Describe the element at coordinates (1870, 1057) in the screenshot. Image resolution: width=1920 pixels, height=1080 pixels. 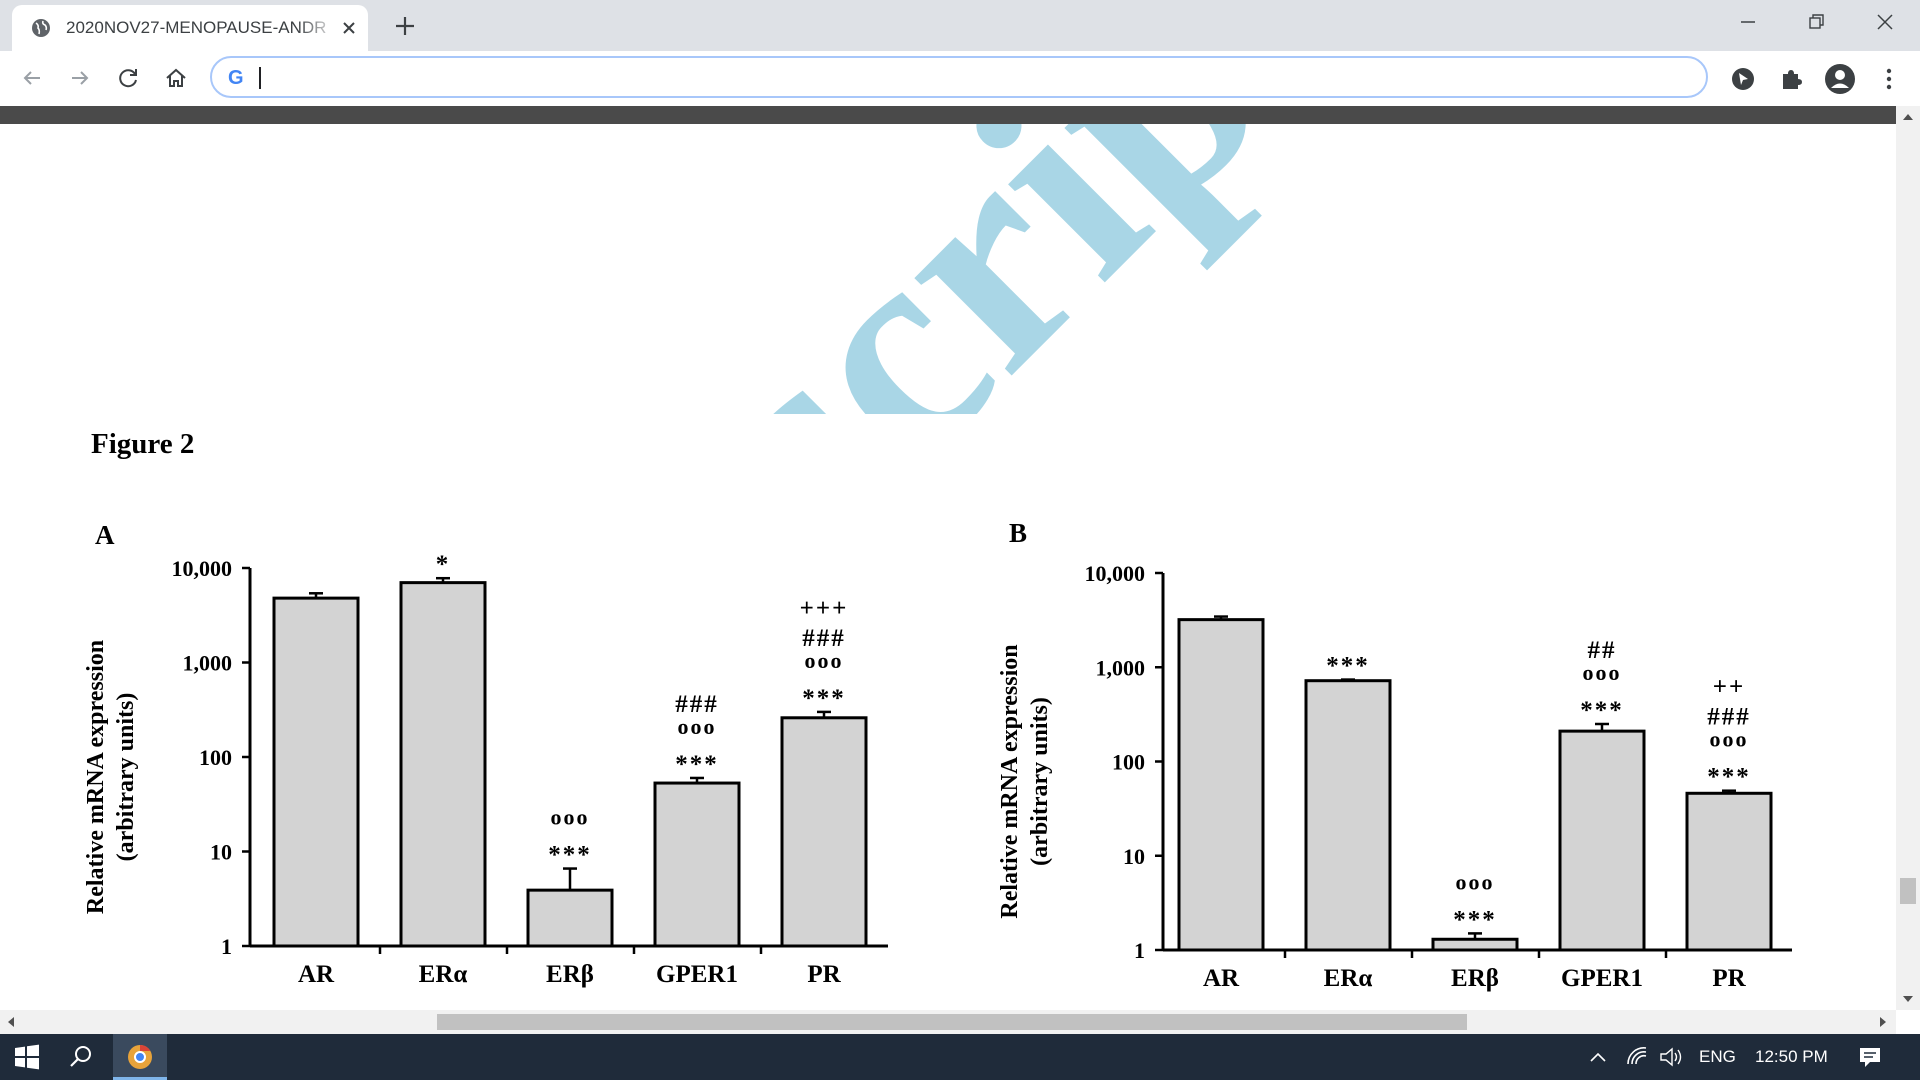
I see `notifications-icon` at that location.